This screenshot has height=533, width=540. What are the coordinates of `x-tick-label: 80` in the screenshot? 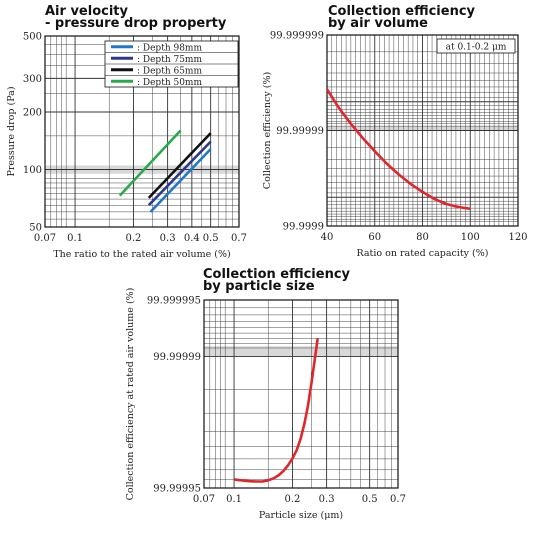 It's located at (422, 237).